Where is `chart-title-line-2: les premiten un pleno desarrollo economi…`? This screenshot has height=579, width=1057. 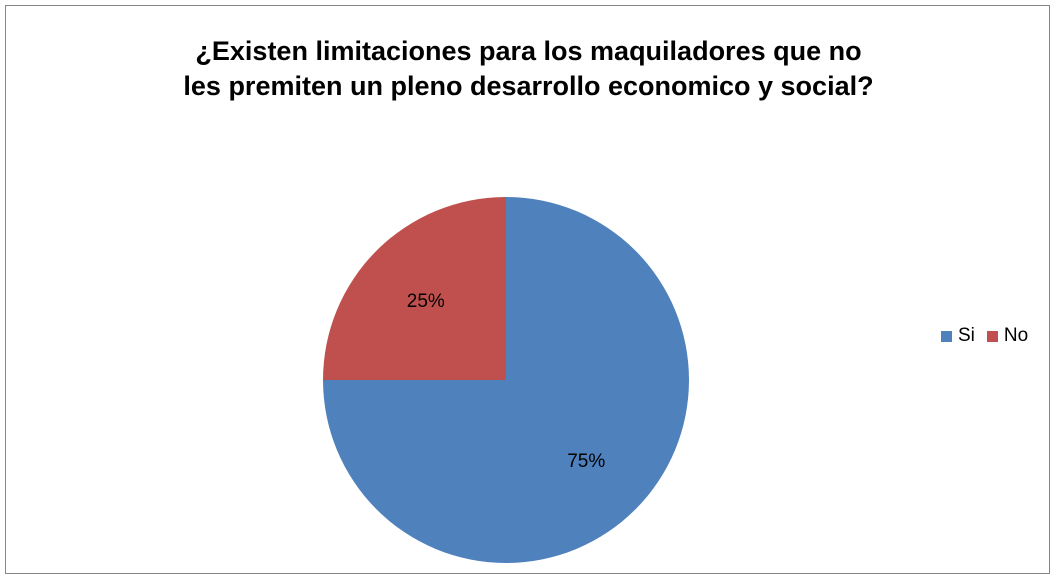 chart-title-line-2: les premiten un pleno desarrollo economi… is located at coordinates (528, 86).